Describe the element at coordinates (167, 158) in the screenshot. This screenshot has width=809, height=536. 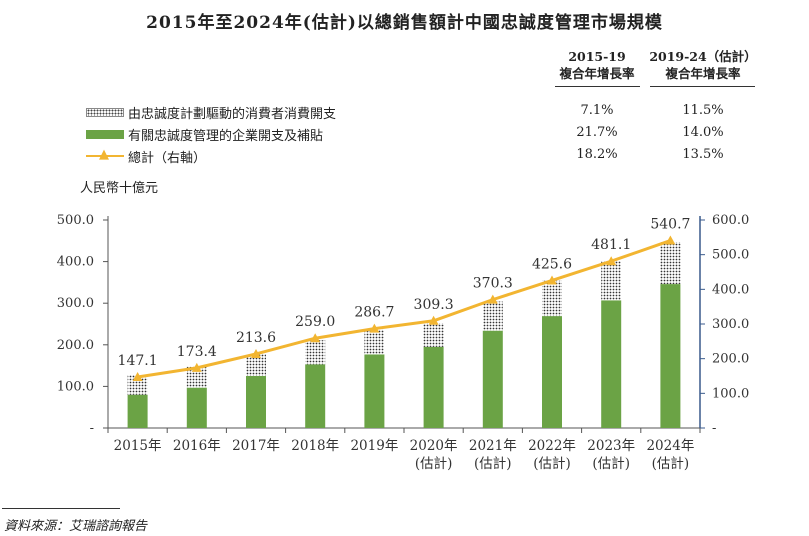
I see `legend-label: 總計（右軸）` at that location.